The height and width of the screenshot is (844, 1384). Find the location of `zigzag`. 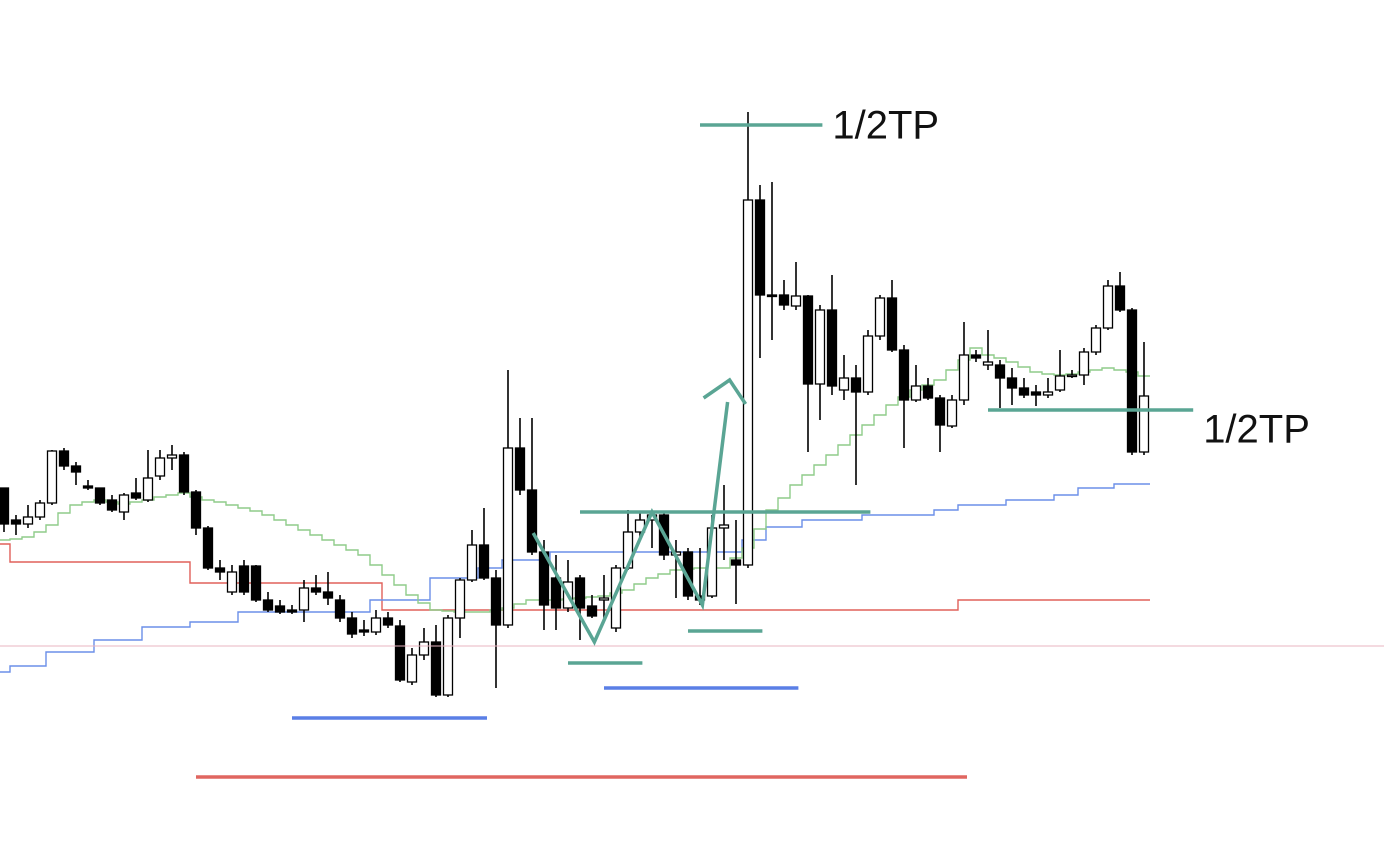

zigzag is located at coordinates (630, 523).